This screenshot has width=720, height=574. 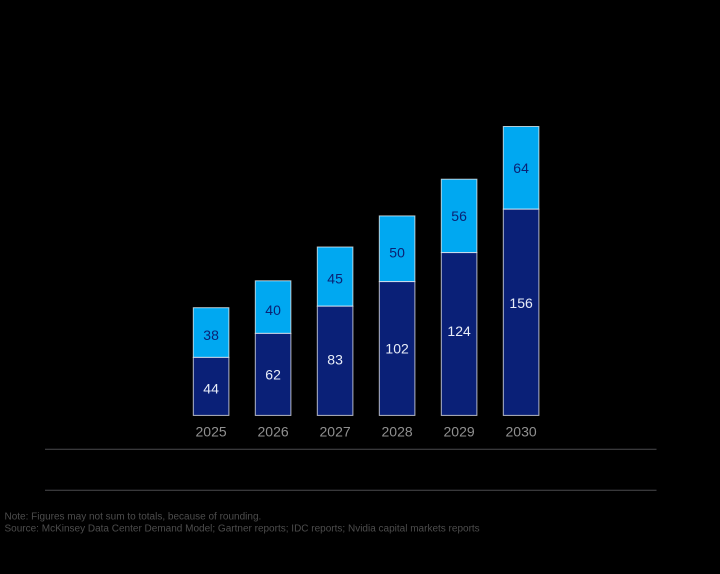 I want to click on svg-text: 156, so click(x=521, y=303).